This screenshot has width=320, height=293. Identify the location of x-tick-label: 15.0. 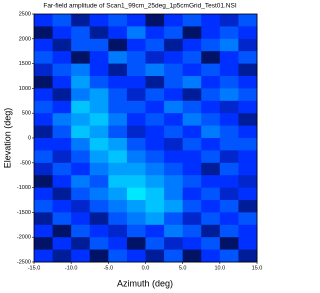
(257, 268).